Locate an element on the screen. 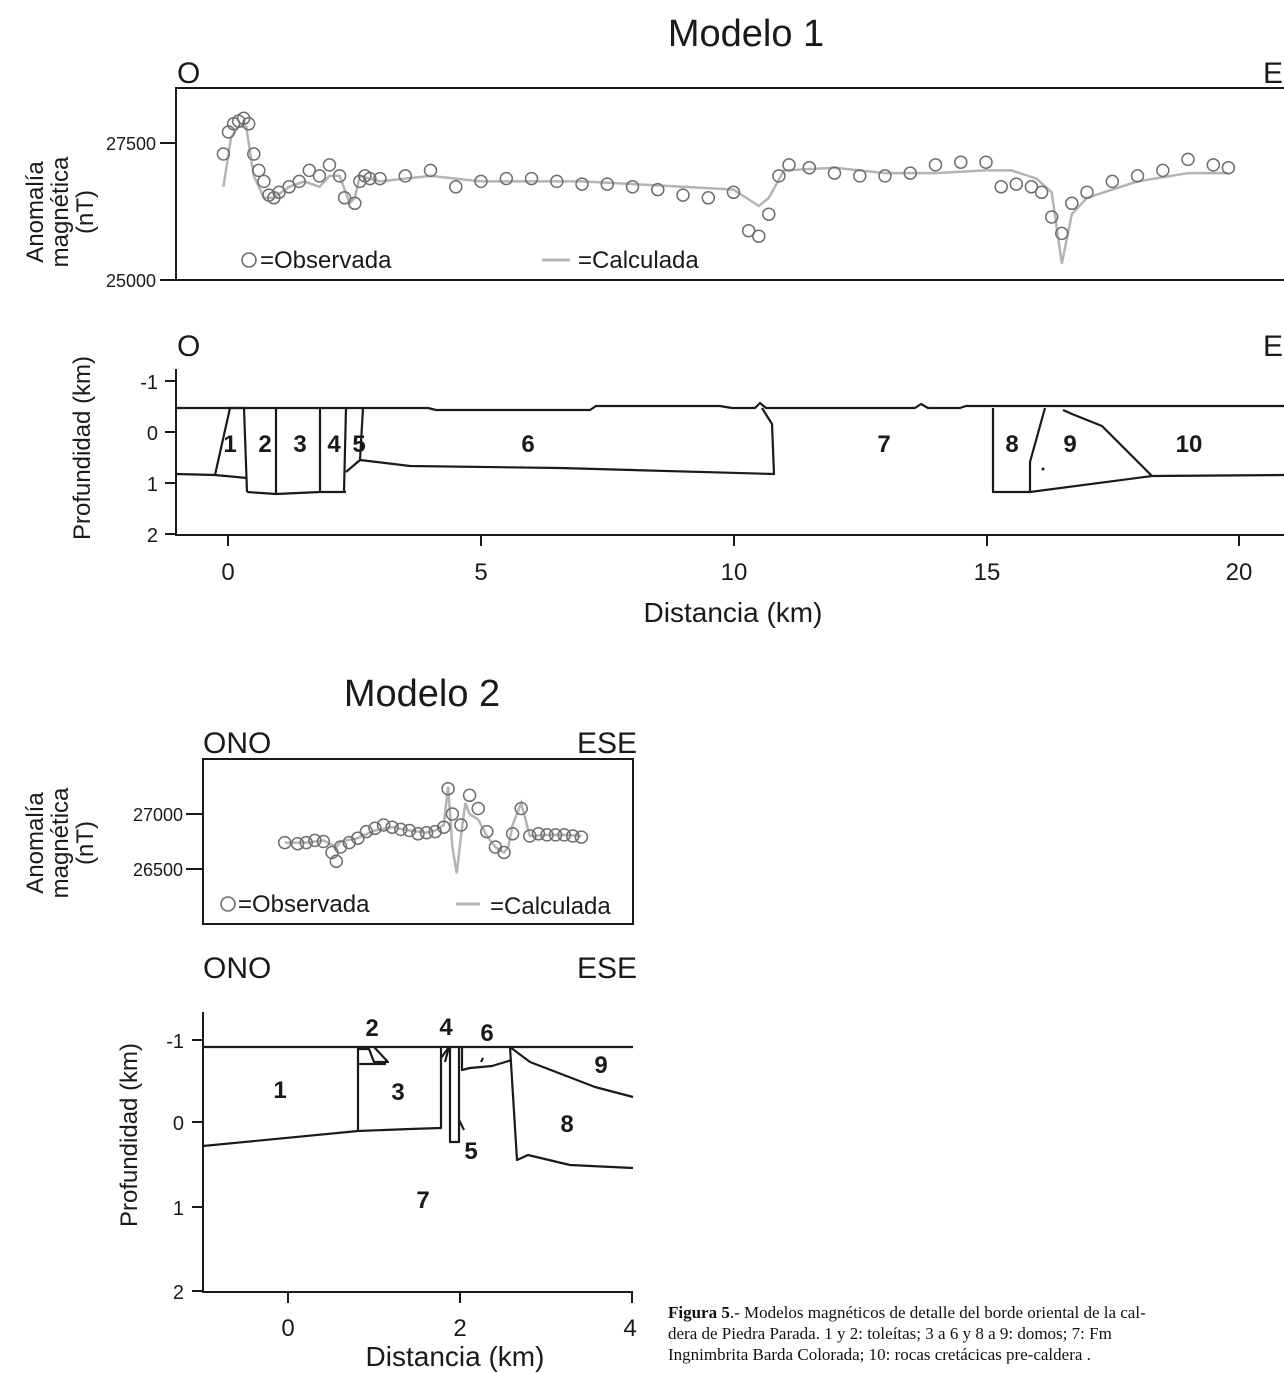  model1-mag-ylabel: Anomalía magnética (nT) is located at coordinates (60, 211).